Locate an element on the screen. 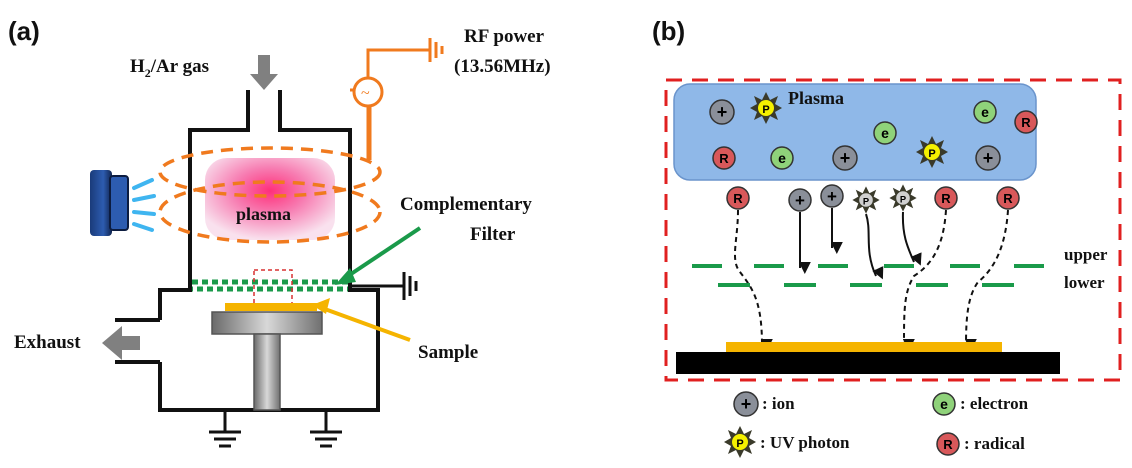 The image size is (1132, 468). sample-layer is located at coordinates (864, 347).